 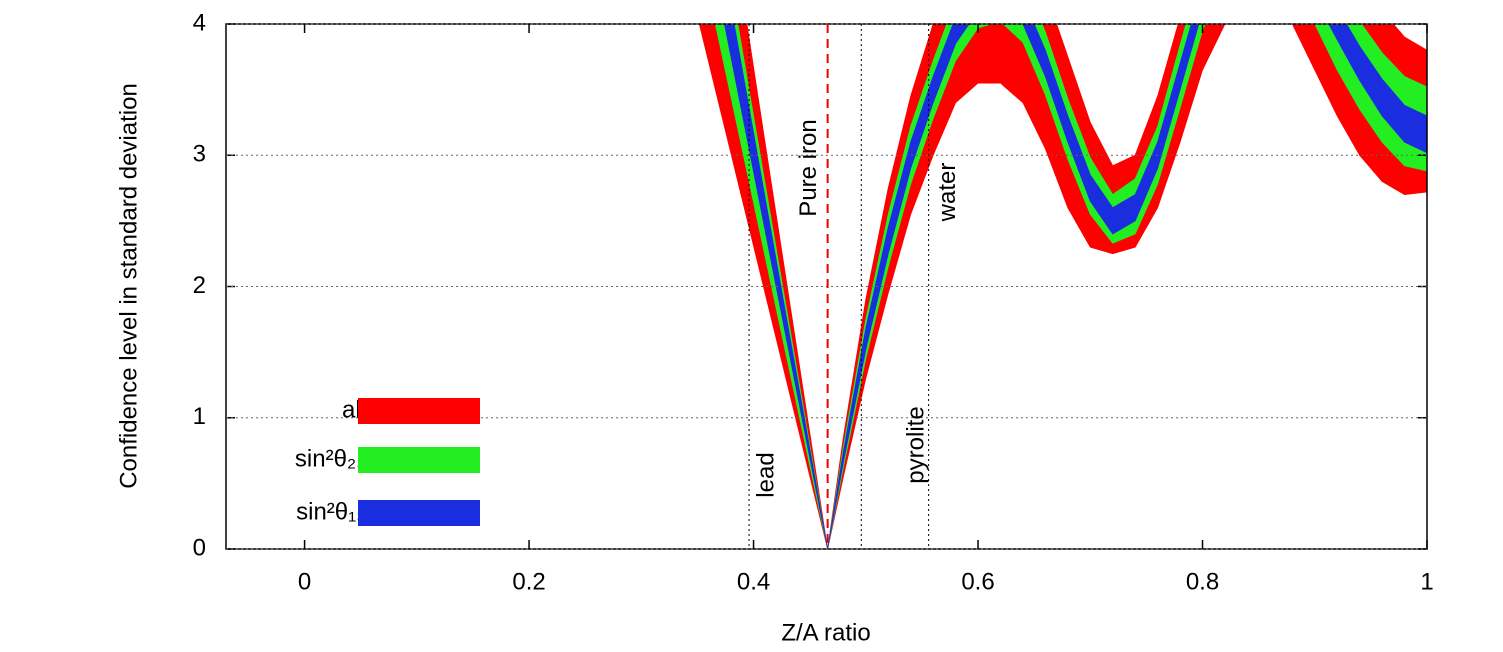 I want to click on x-axis-label: Z/A ratio, so click(x=825, y=632).